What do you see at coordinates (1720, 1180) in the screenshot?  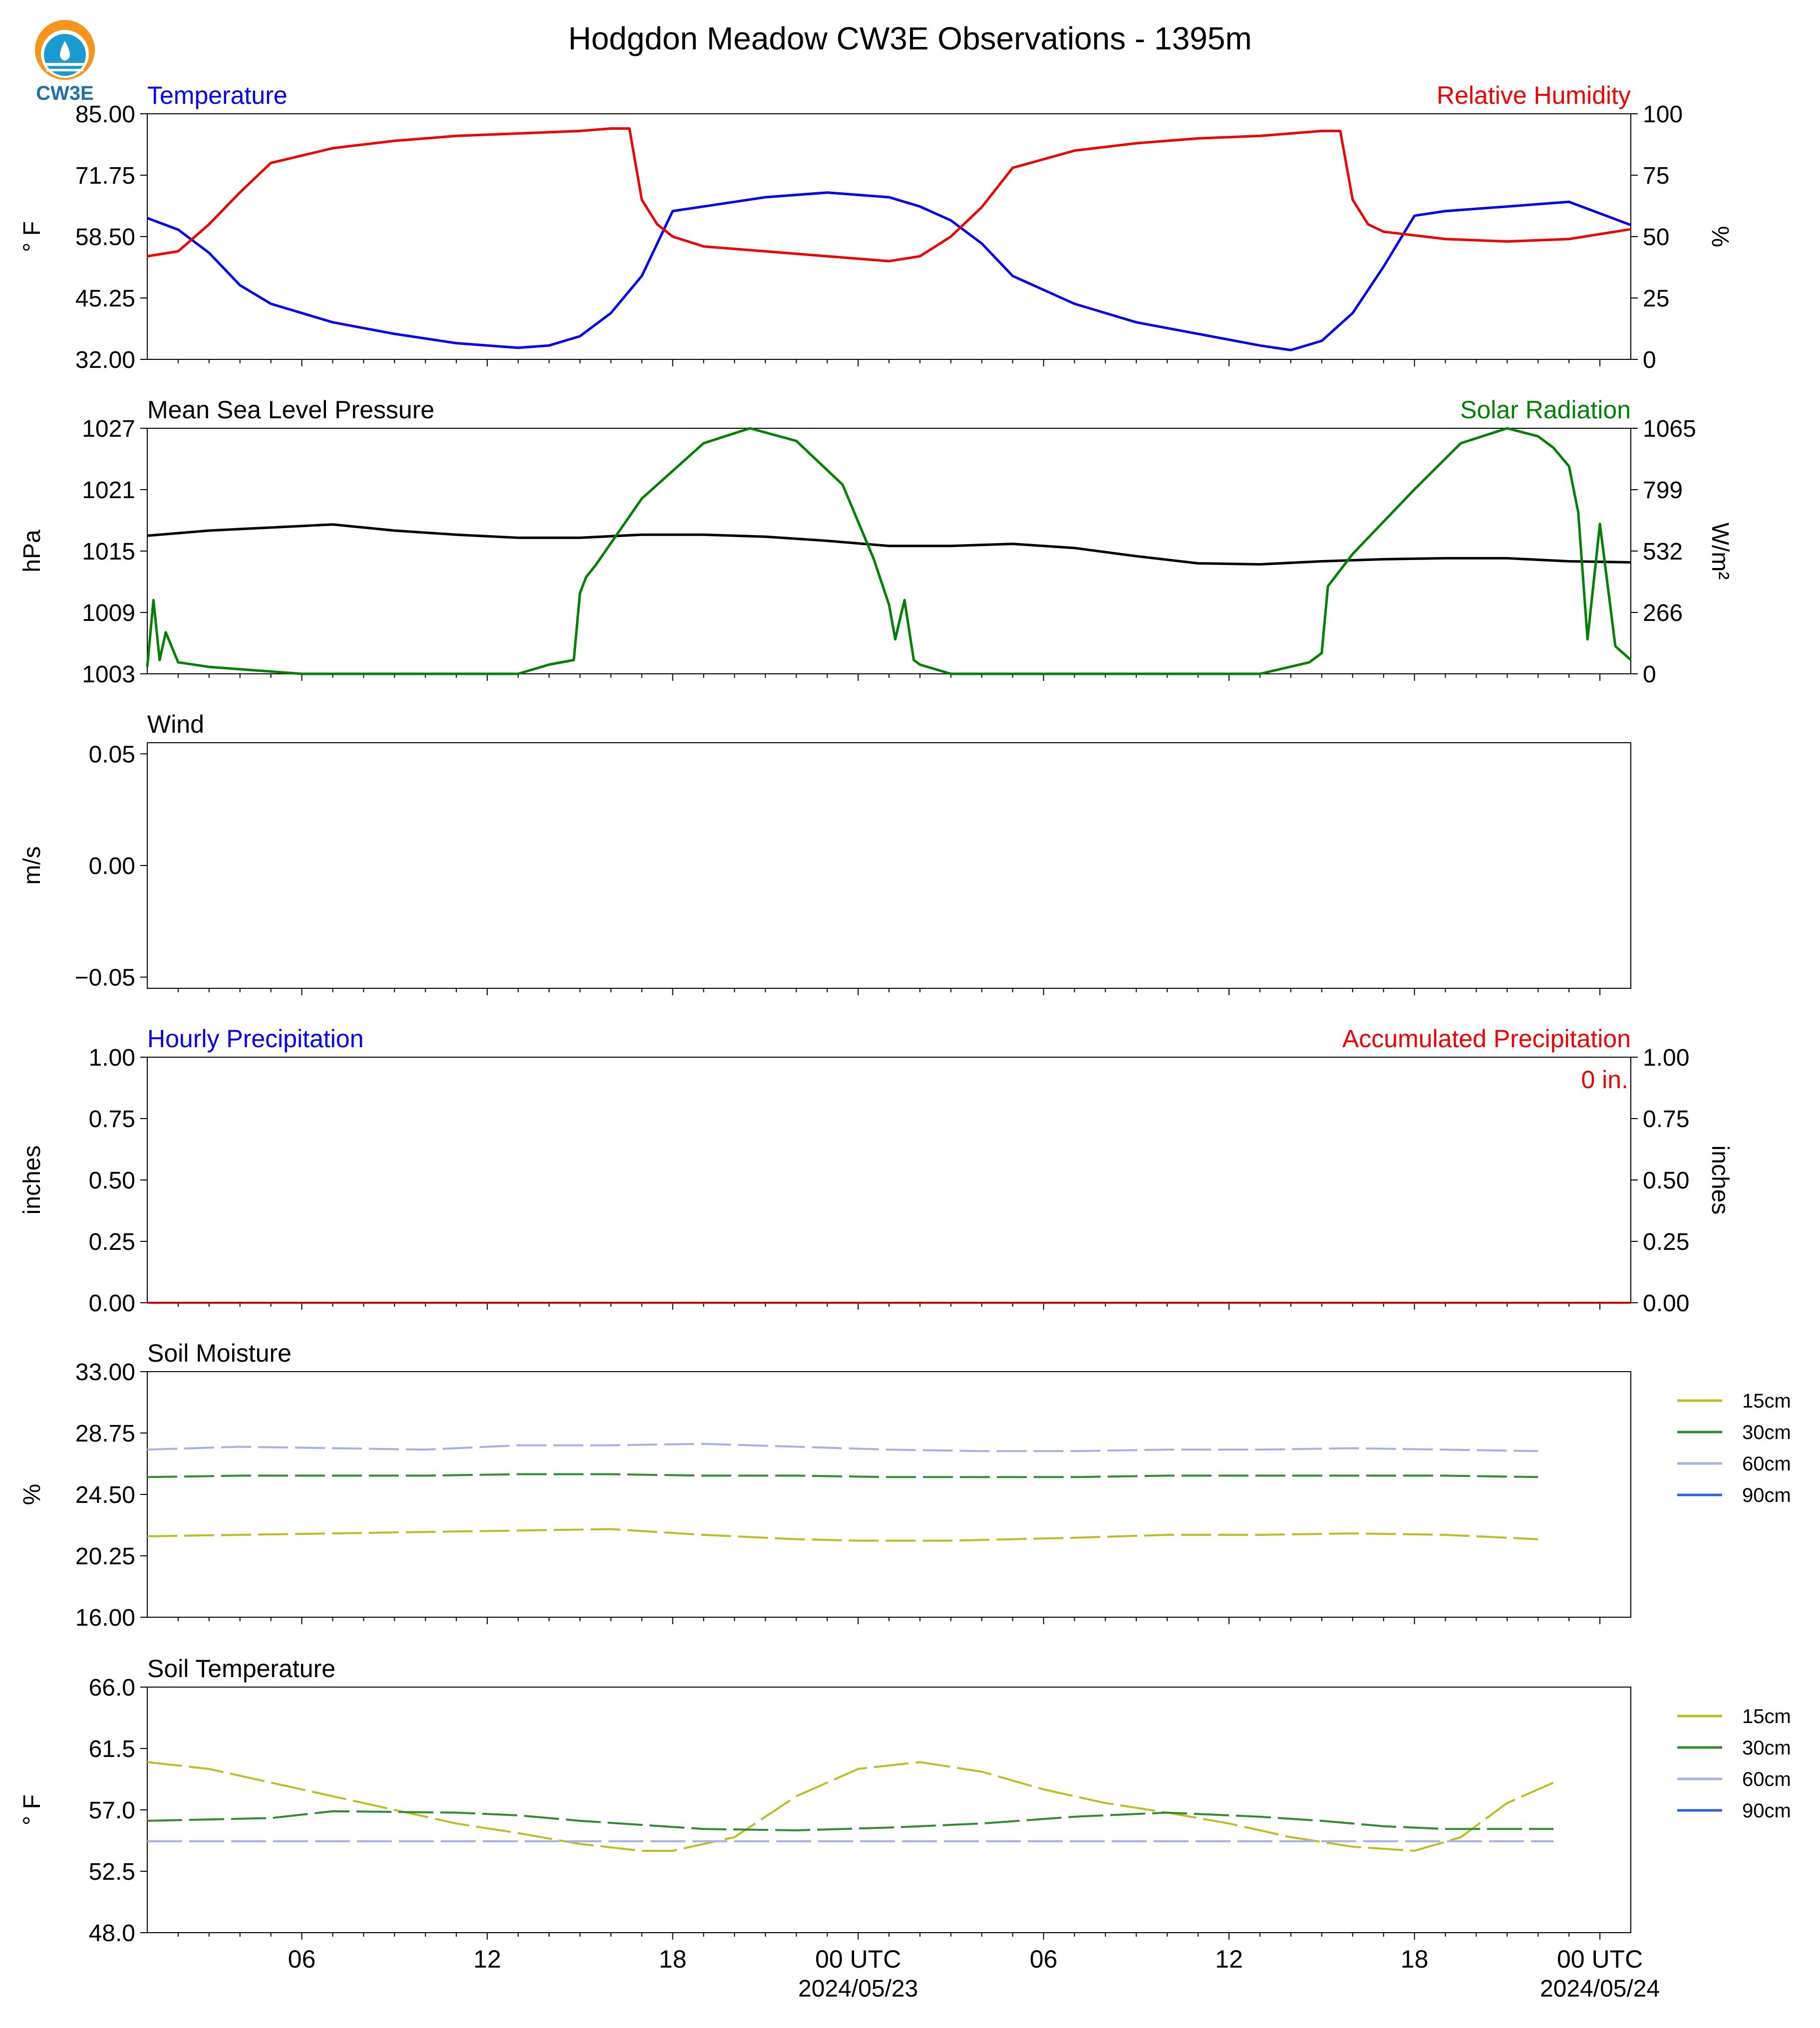 I see `precip-right-unit: inches` at bounding box center [1720, 1180].